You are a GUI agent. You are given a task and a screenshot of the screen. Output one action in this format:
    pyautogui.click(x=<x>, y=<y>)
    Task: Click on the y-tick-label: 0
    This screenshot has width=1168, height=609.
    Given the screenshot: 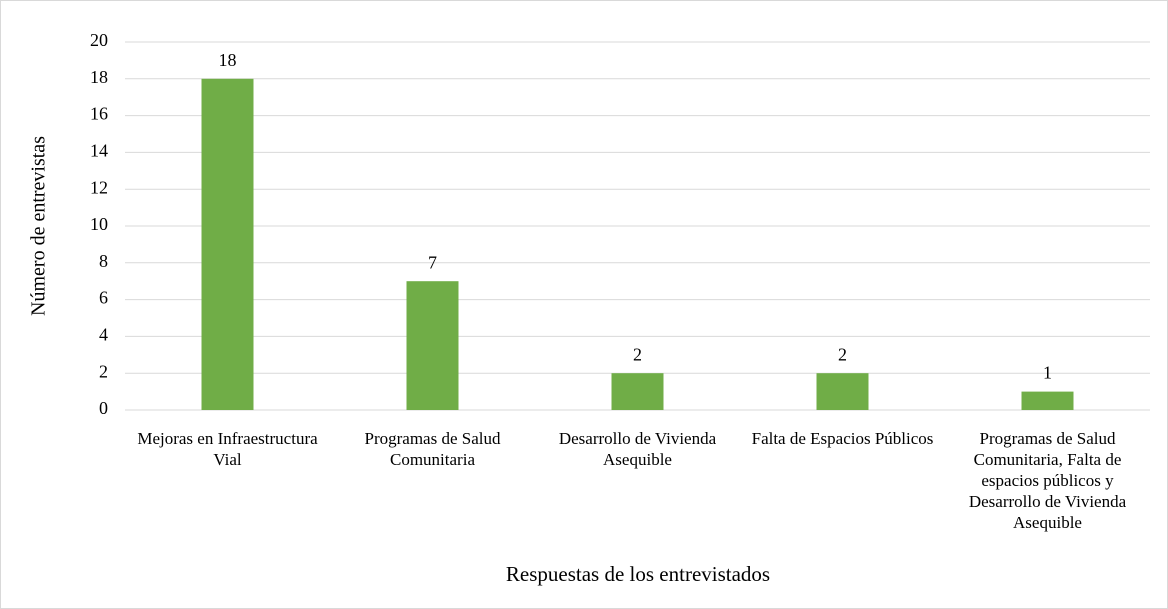 What is the action you would take?
    pyautogui.click(x=103, y=408)
    